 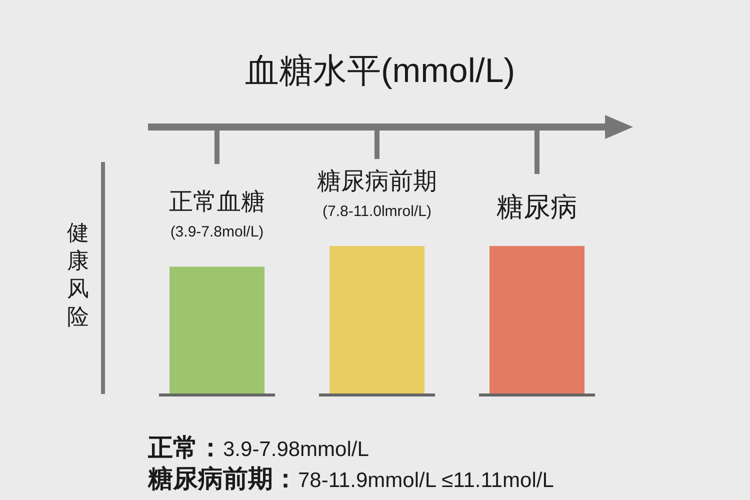 What do you see at coordinates (380, 71) in the screenshot?
I see `chart-title: 血糖水平(mmol/L)` at bounding box center [380, 71].